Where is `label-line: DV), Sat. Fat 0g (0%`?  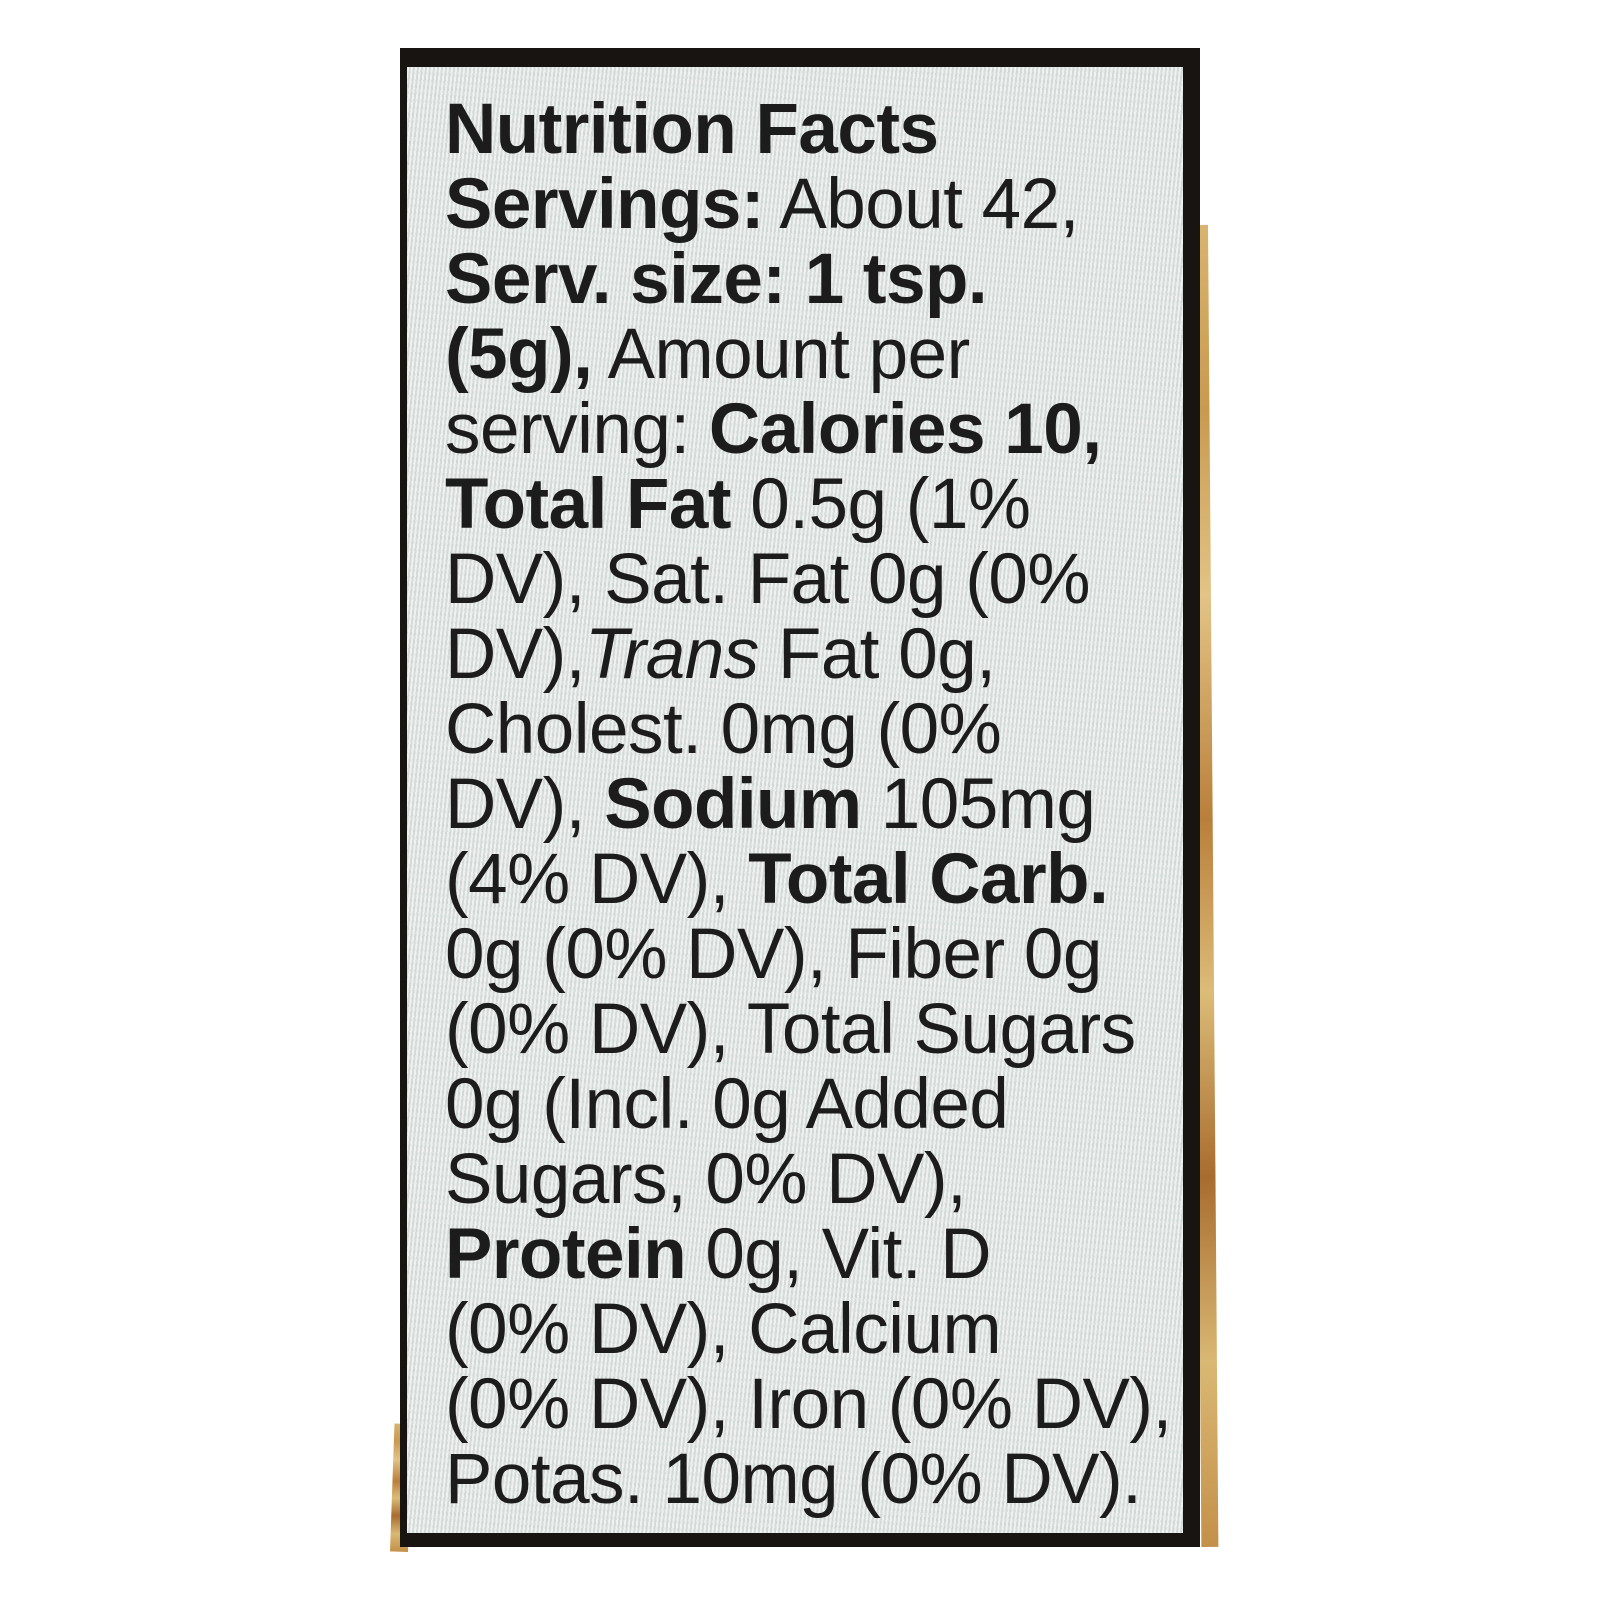 label-line: DV), Sat. Fat 0g (0% is located at coordinates (809, 579).